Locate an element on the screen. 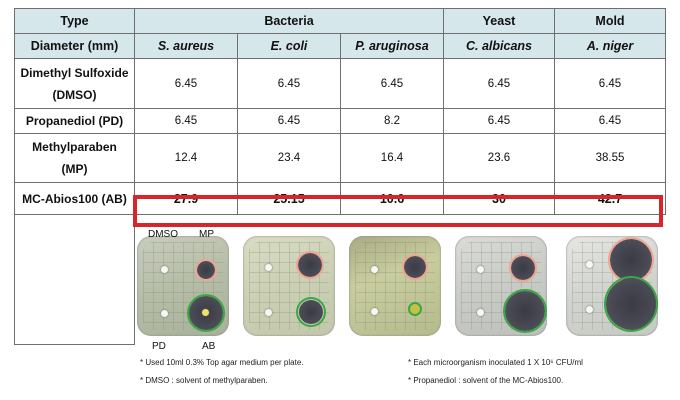 The width and height of the screenshot is (680, 400). plate-p-aruginosa is located at coordinates (395, 286).